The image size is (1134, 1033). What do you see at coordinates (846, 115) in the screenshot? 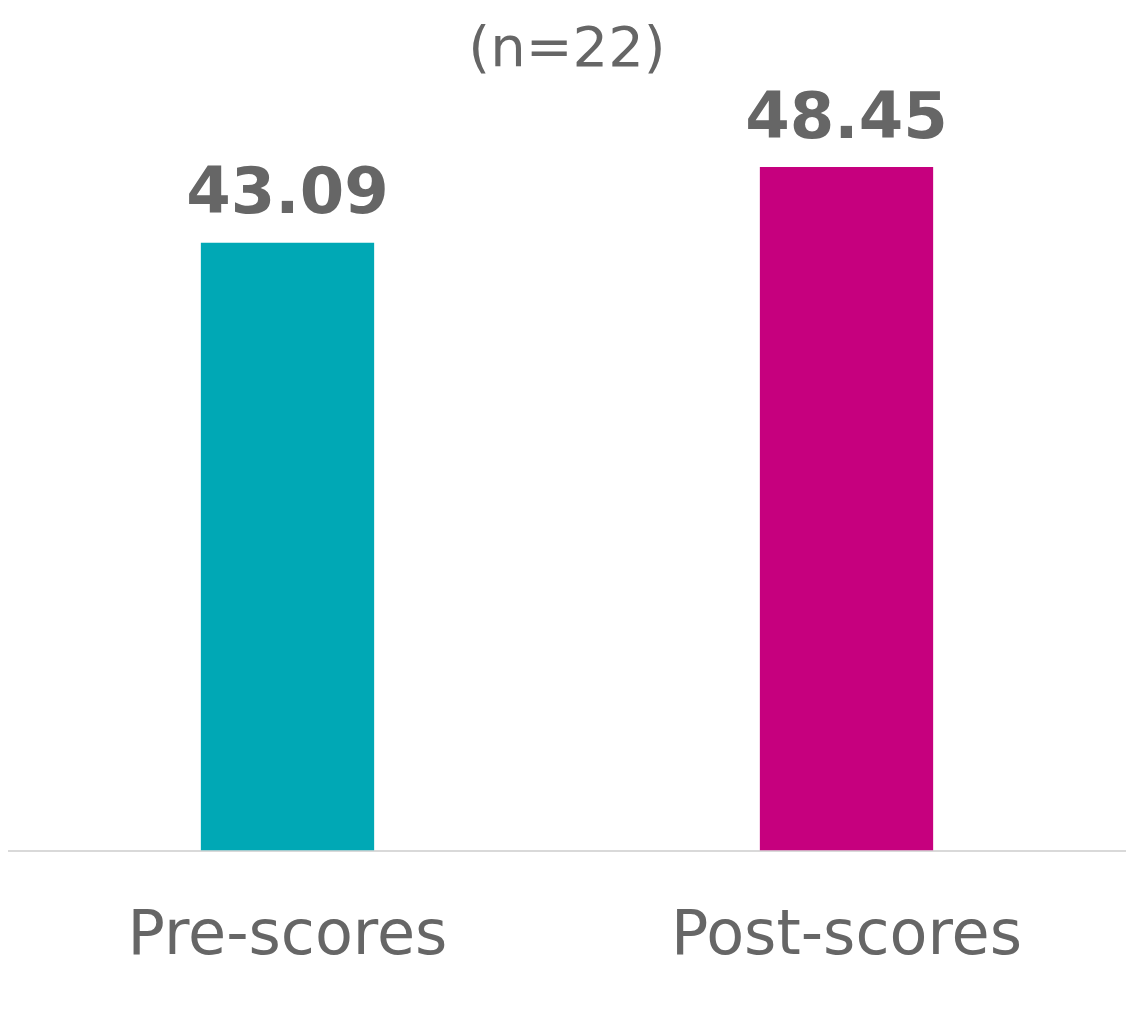
I see `data-label: 48.45` at bounding box center [846, 115].